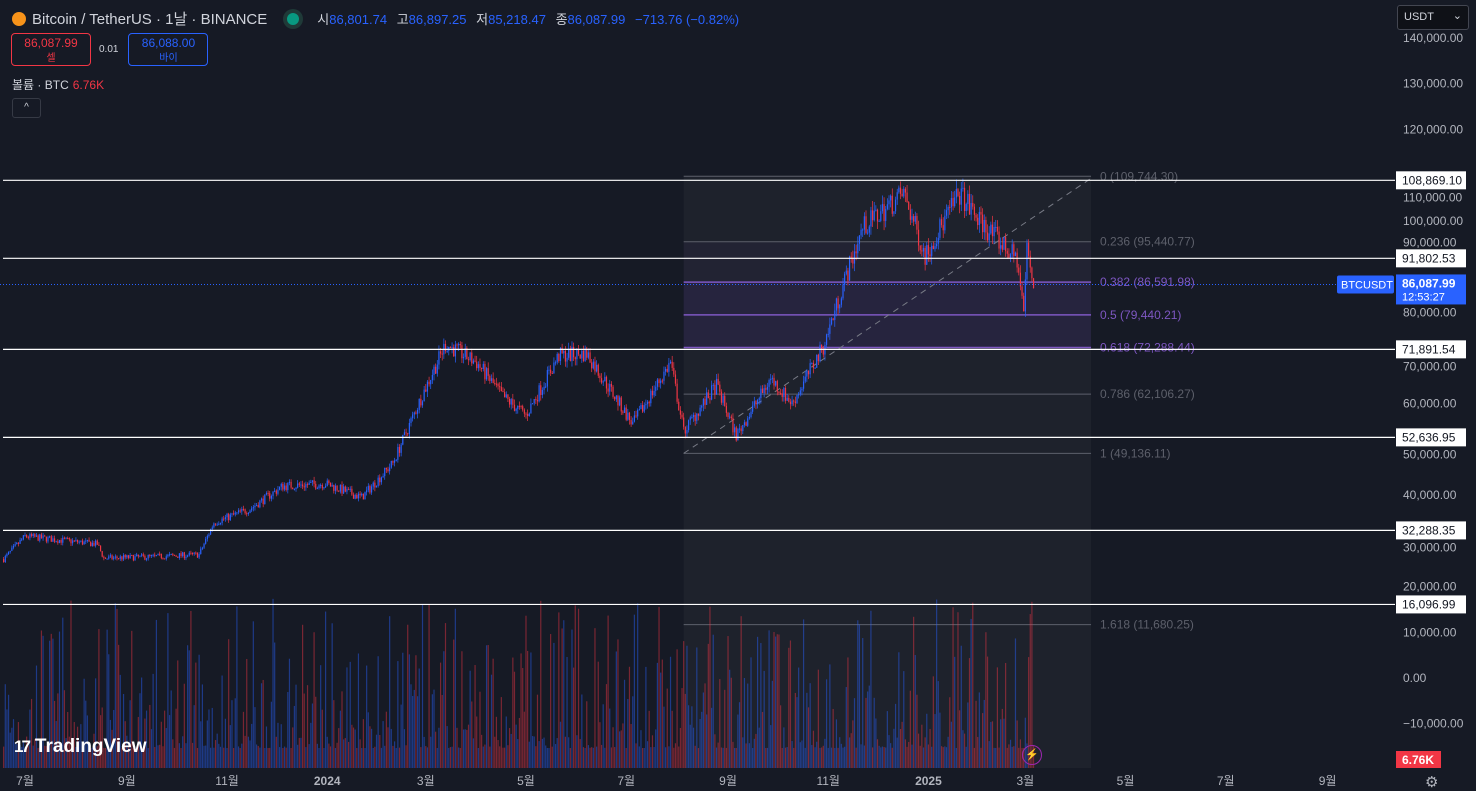  What do you see at coordinates (1032, 755) in the screenshot?
I see `lightning-icon: ⚡` at bounding box center [1032, 755].